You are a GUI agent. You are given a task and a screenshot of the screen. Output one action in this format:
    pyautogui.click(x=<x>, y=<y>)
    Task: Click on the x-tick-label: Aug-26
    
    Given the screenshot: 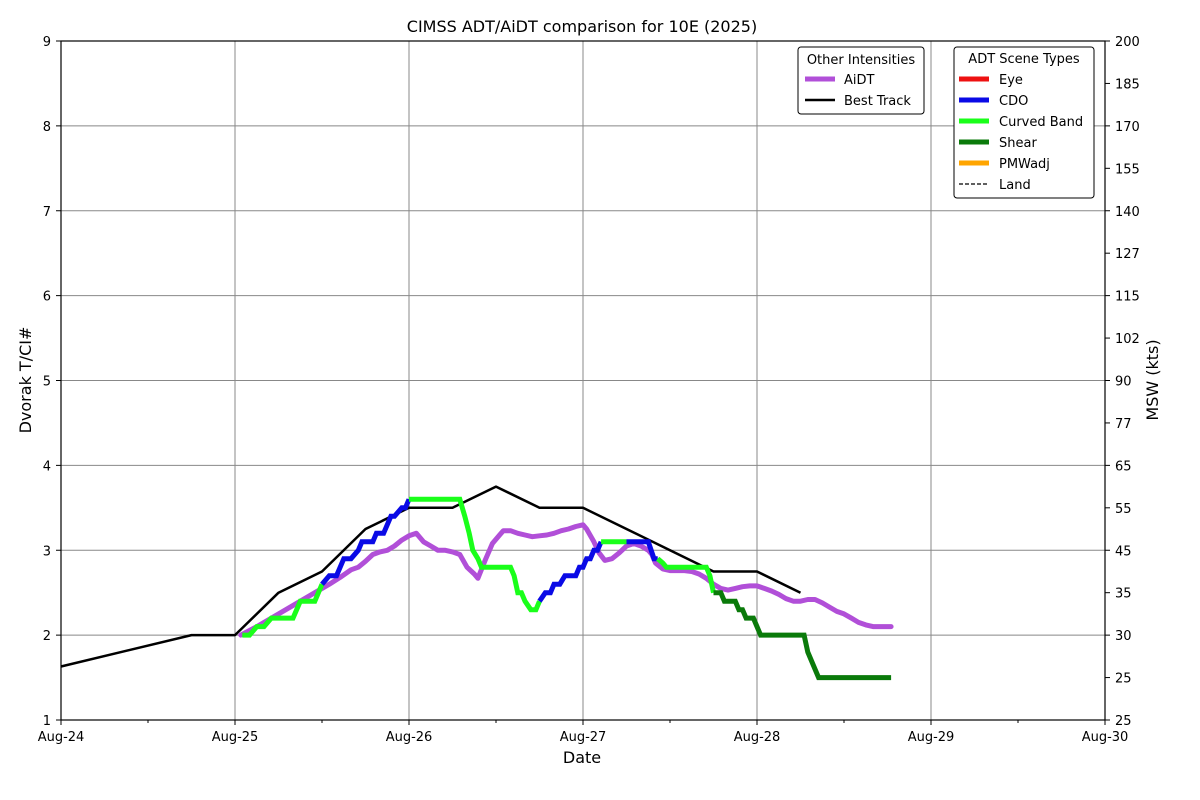 What is the action you would take?
    pyautogui.click(x=409, y=737)
    